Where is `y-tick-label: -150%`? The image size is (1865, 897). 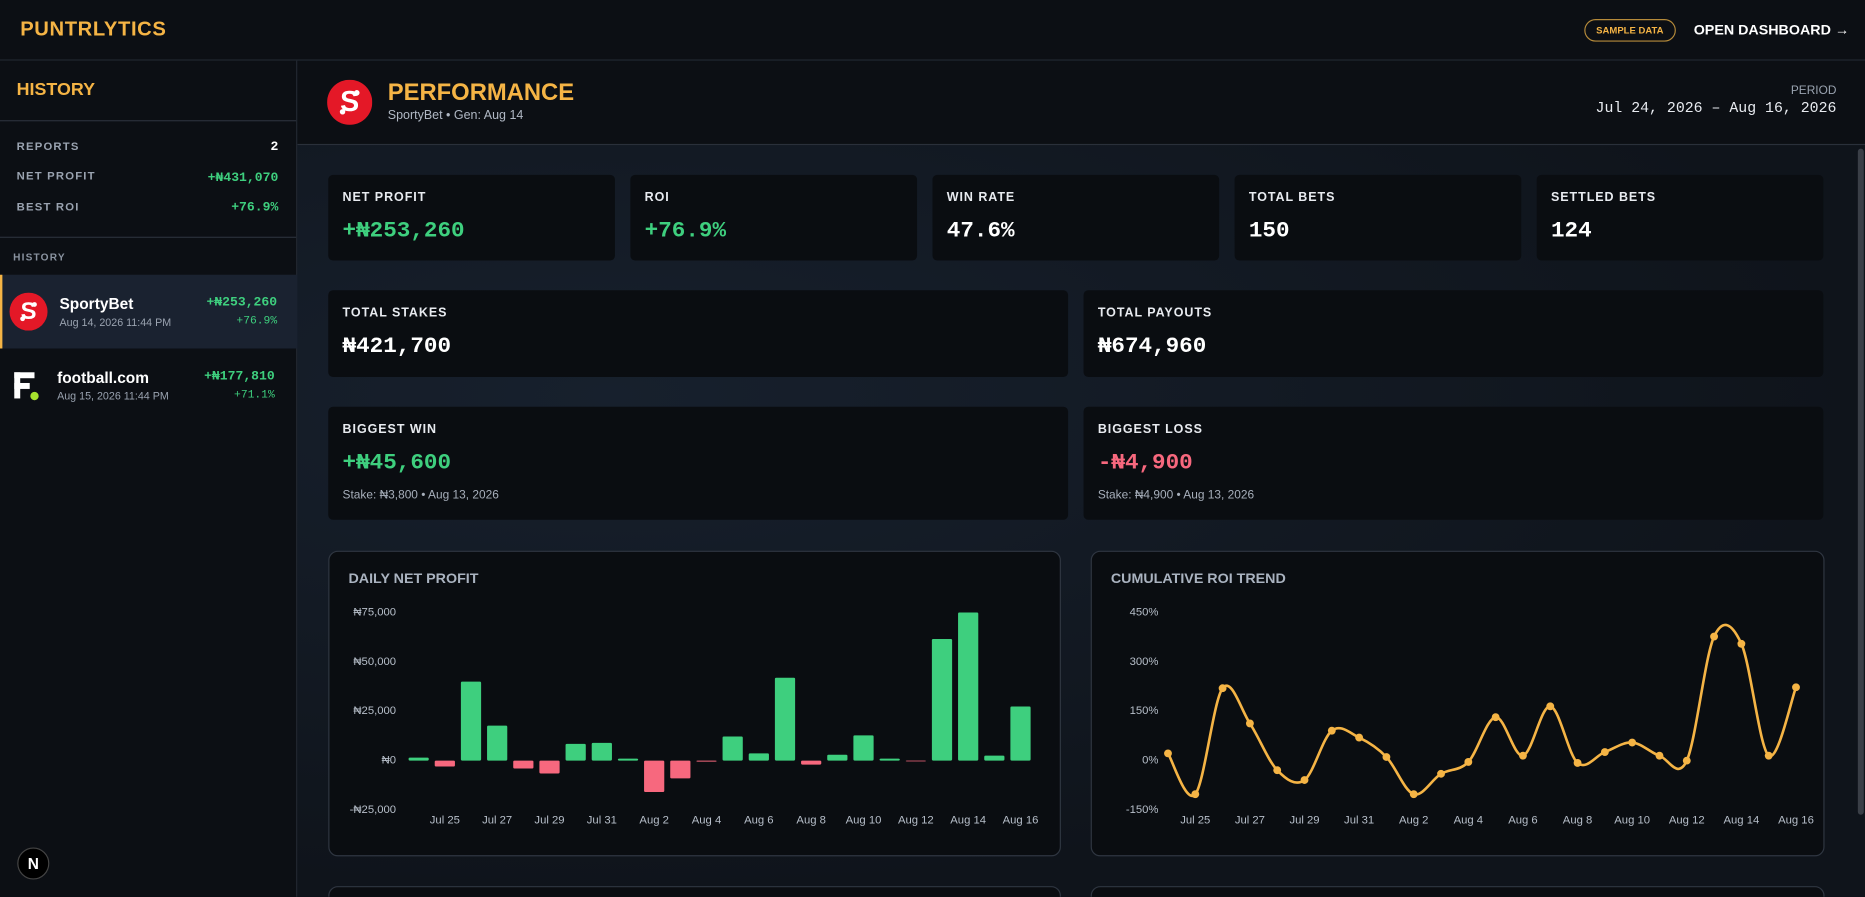
y-tick-label: -150% is located at coordinates (1142, 810).